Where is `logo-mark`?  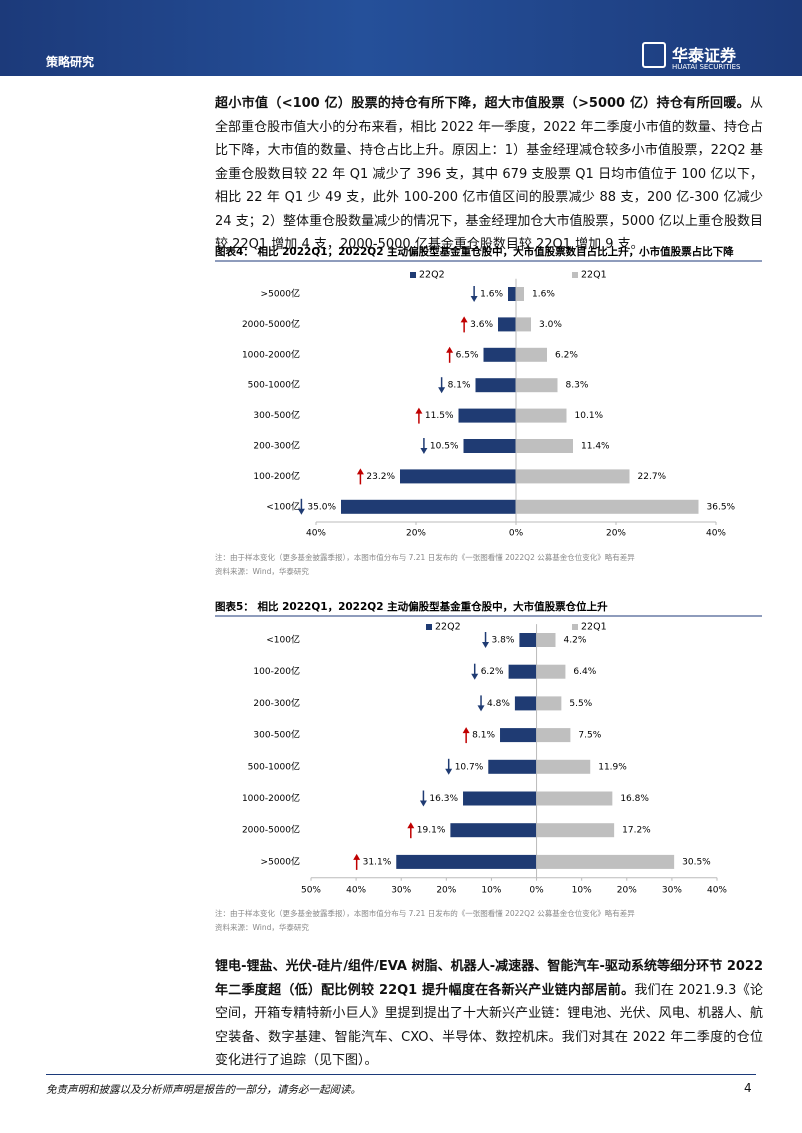
logo-mark is located at coordinates (654, 55).